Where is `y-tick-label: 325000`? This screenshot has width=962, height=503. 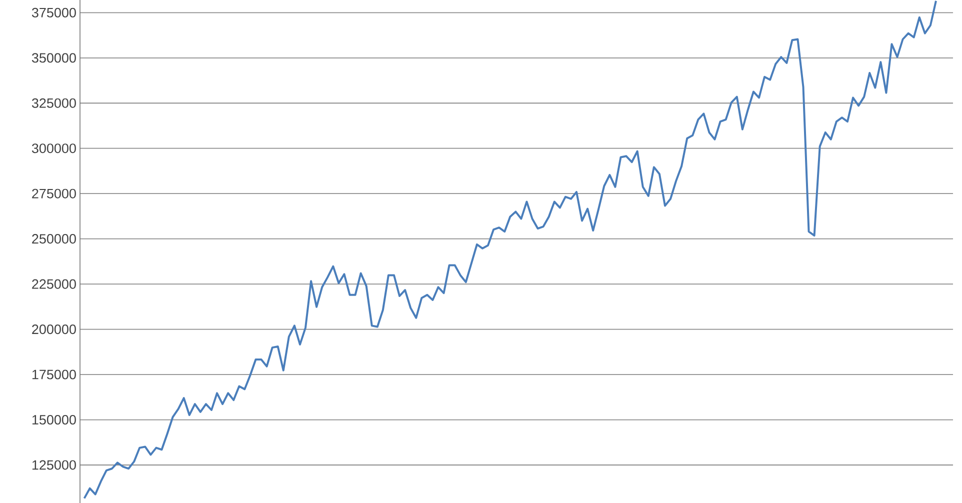 y-tick-label: 325000 is located at coordinates (54, 103).